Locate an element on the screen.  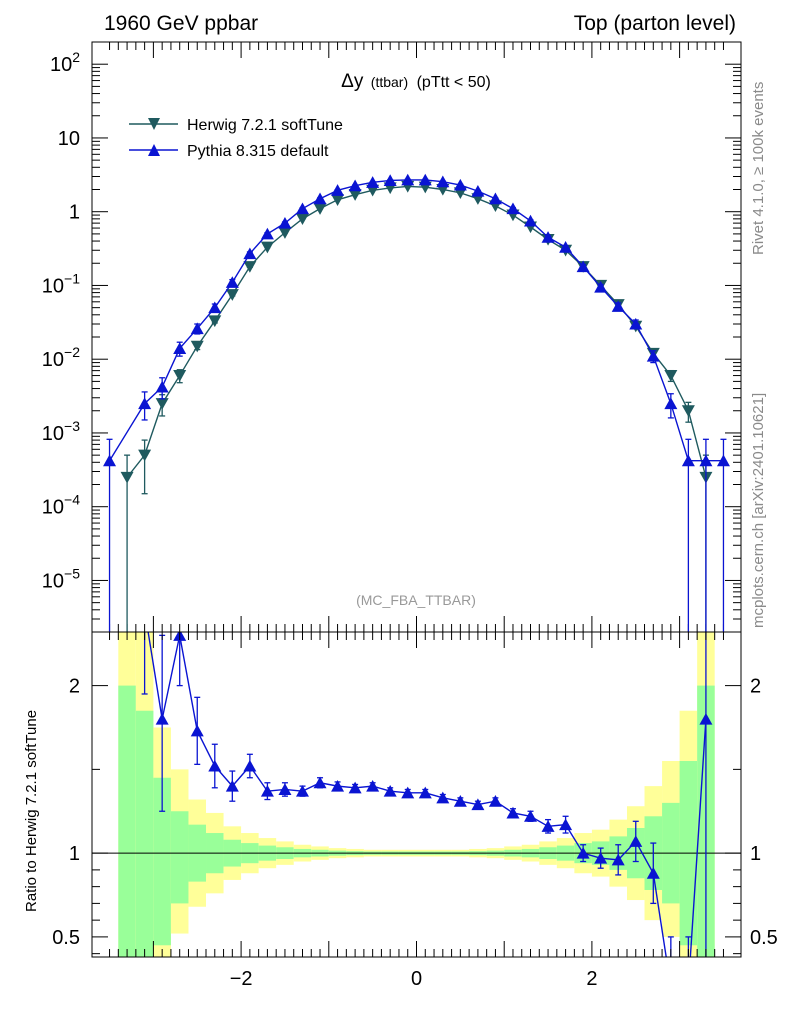
mcplots-label: mcplots.cern.ch [arXiv:2401.10621] is located at coordinates (758, 510).